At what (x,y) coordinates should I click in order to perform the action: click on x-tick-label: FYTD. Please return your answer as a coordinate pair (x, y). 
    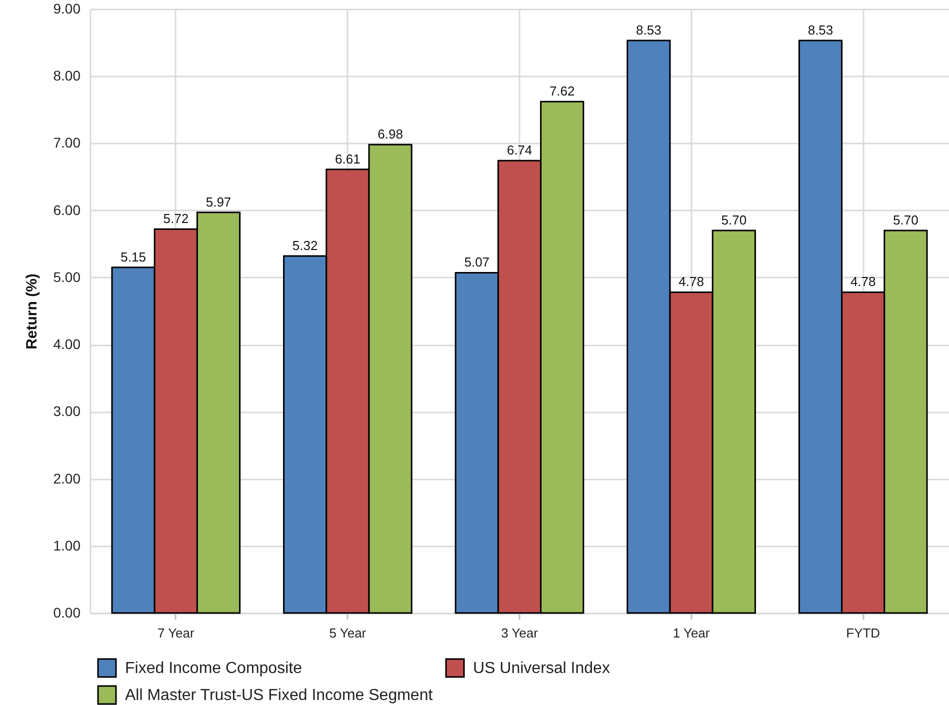
    Looking at the image, I should click on (863, 633).